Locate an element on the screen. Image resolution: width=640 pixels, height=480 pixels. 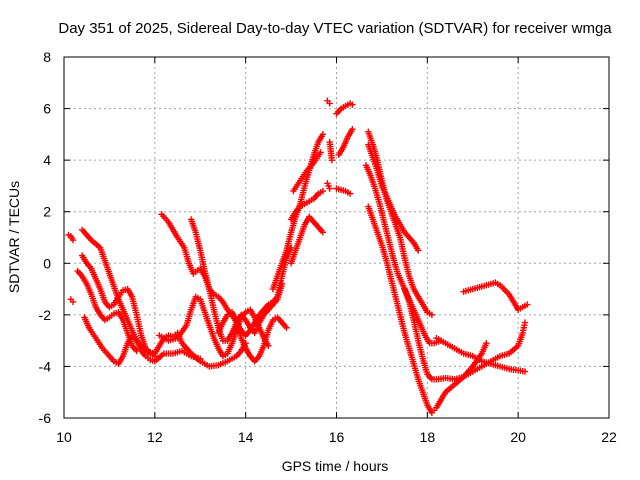
series-s19 is located at coordinates (345, 142).